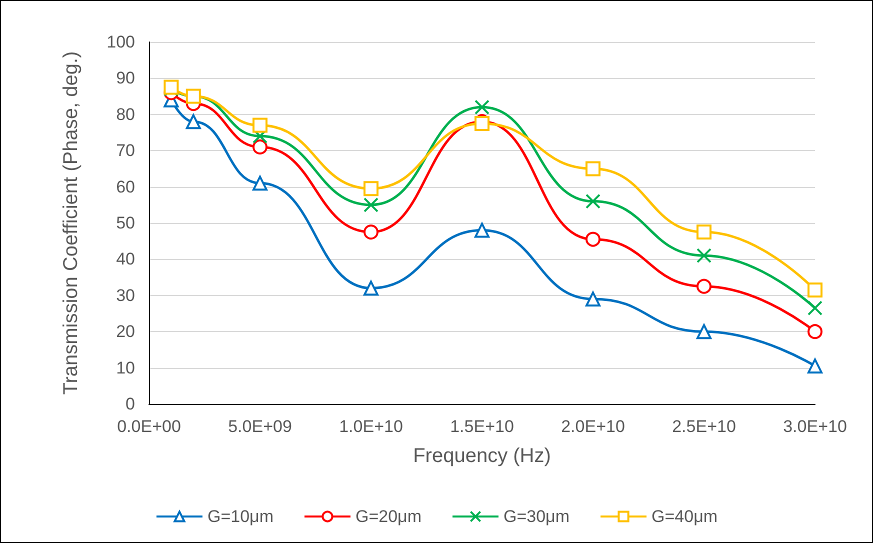 This screenshot has width=873, height=543. I want to click on x-tick-label: 5.0E+09, so click(260, 426).